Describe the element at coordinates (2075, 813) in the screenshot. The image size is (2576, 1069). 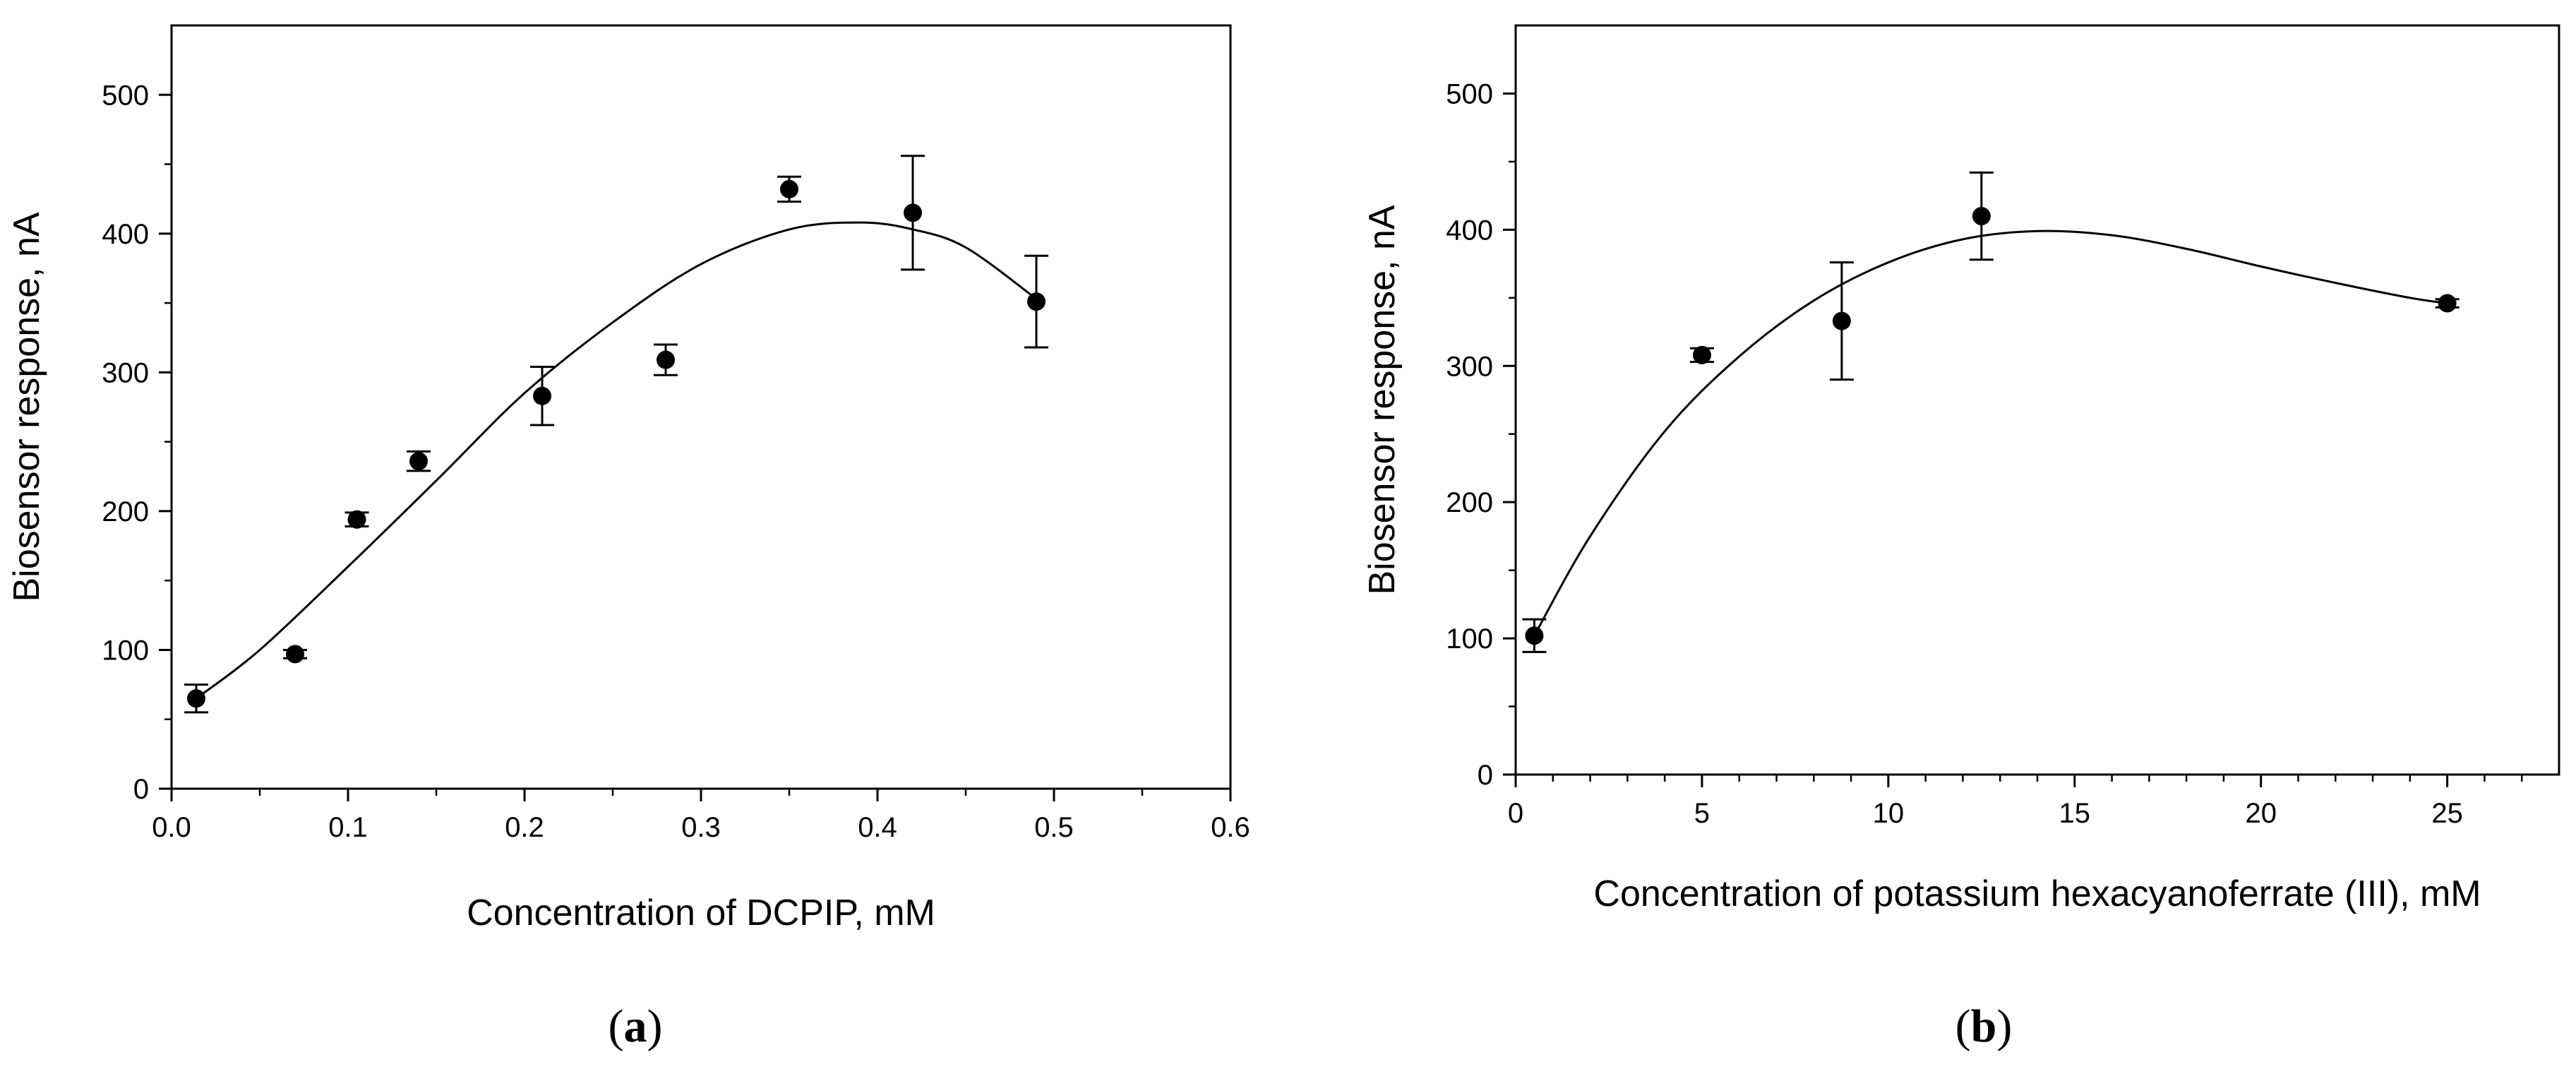
I see `x-tick-label: 15` at that location.